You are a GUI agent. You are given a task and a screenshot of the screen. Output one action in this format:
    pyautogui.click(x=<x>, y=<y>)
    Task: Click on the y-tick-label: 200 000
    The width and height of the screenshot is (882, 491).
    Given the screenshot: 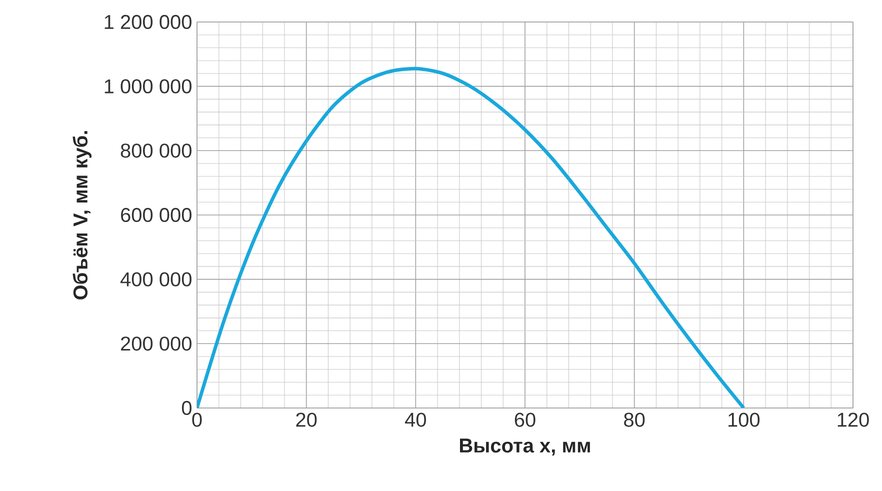 What is the action you would take?
    pyautogui.click(x=156, y=343)
    